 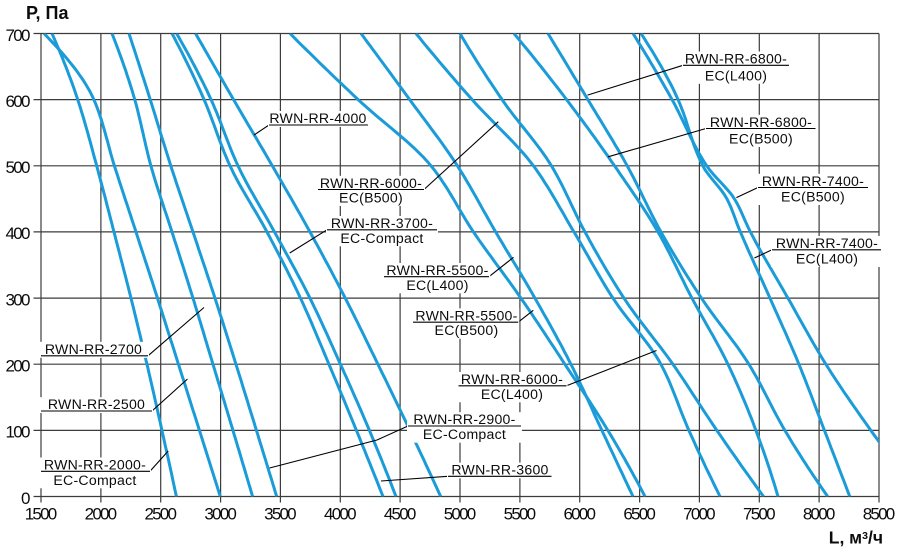 I want to click on svg-text: 300, so click(x=18, y=299).